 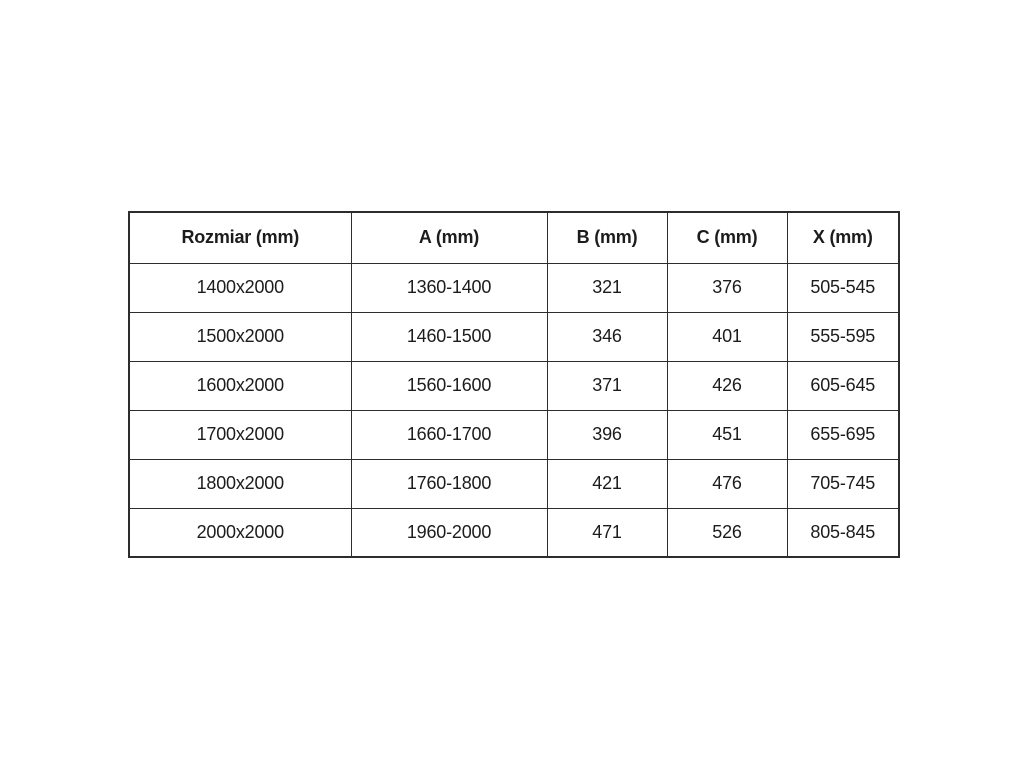 I want to click on table-cell: 1960-2000, so click(x=449, y=532).